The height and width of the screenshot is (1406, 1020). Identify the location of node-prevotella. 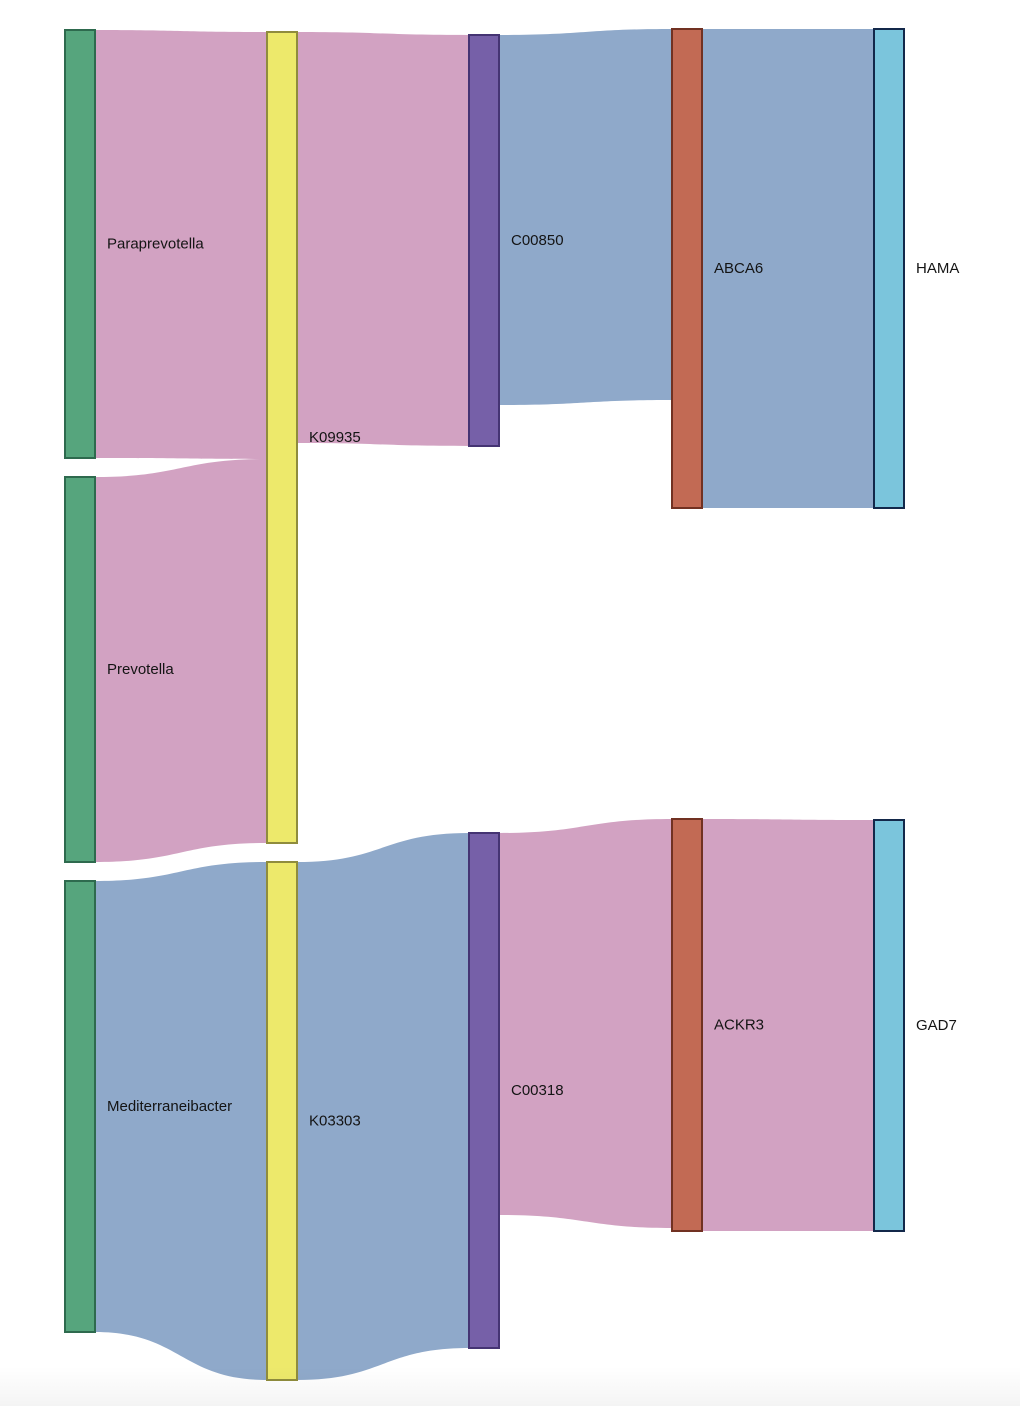
(80, 669).